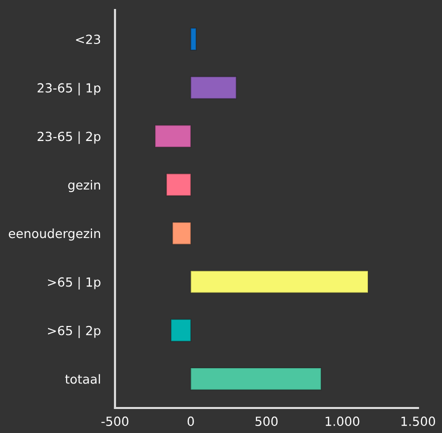 This screenshot has width=442, height=433. What do you see at coordinates (74, 332) in the screenshot?
I see `y-tick-label: >65 | 2p` at bounding box center [74, 332].